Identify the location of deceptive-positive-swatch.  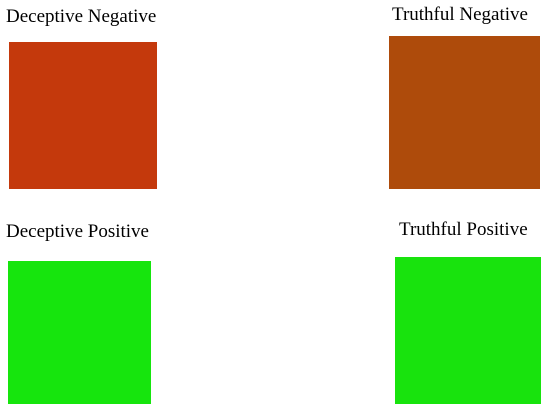
(79, 332).